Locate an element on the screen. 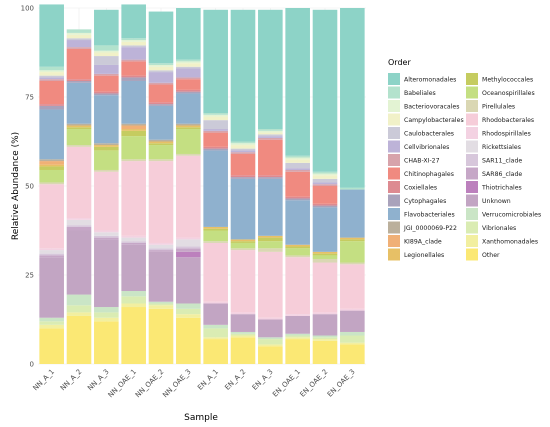  legend-item-legionellales: Legionellales is located at coordinates (416, 254).